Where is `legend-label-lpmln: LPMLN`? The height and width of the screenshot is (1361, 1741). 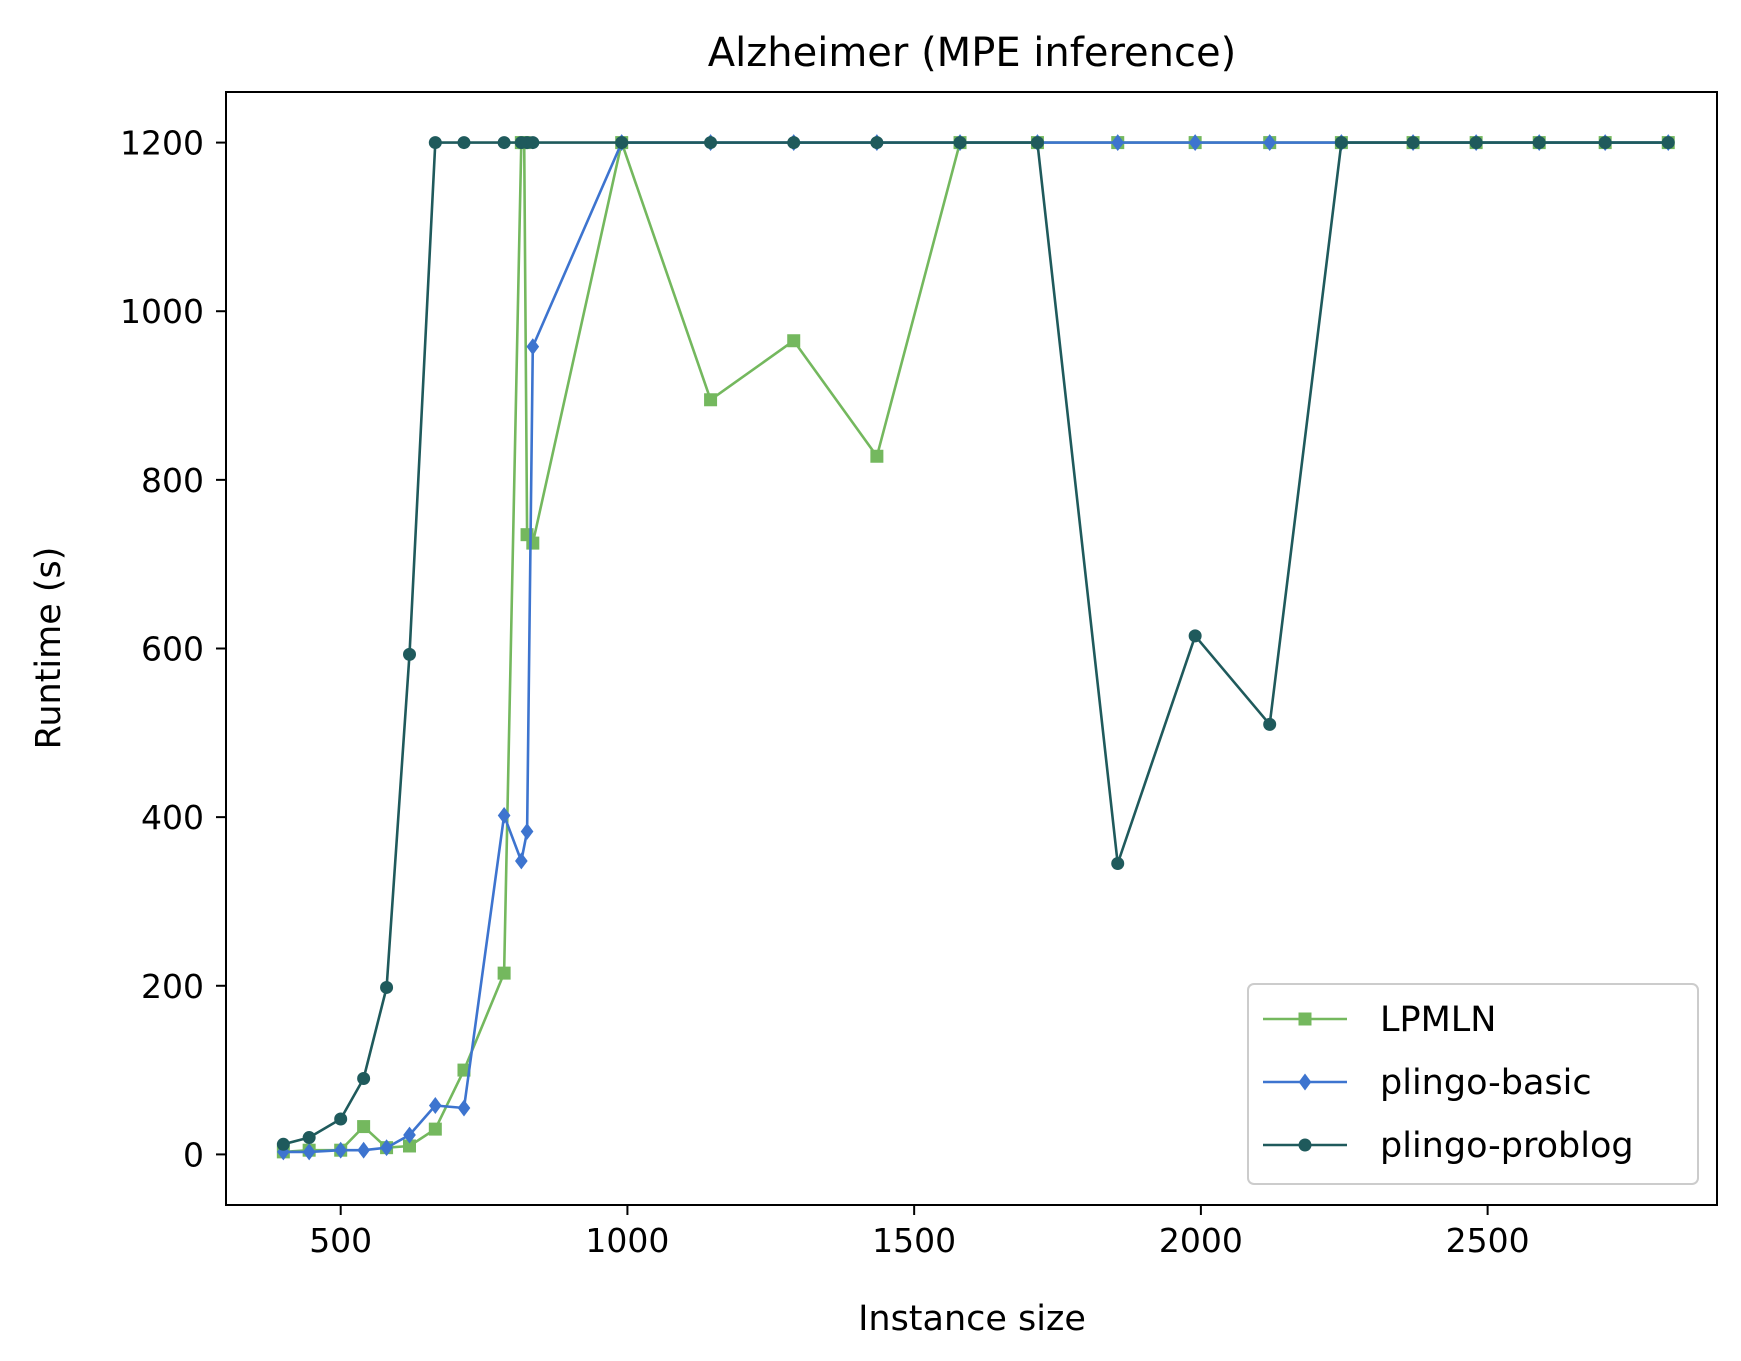 legend-label-lpmln: LPMLN is located at coordinates (1438, 1020).